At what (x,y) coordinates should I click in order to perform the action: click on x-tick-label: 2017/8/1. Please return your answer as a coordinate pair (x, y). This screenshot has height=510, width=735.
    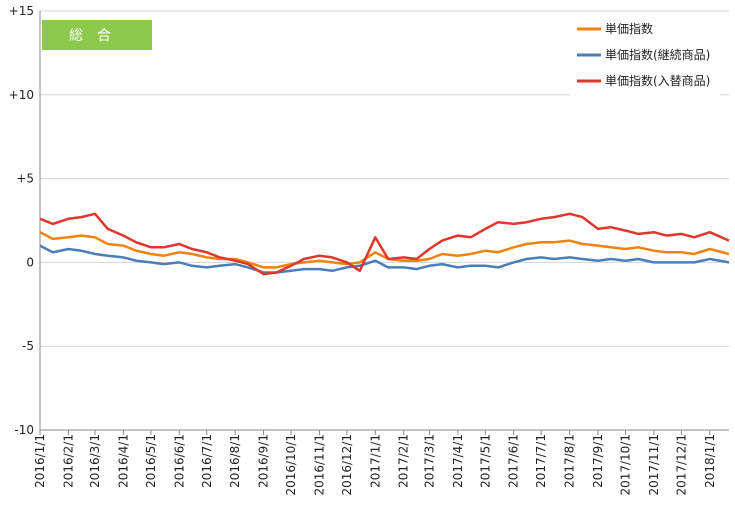
    Looking at the image, I should click on (570, 461).